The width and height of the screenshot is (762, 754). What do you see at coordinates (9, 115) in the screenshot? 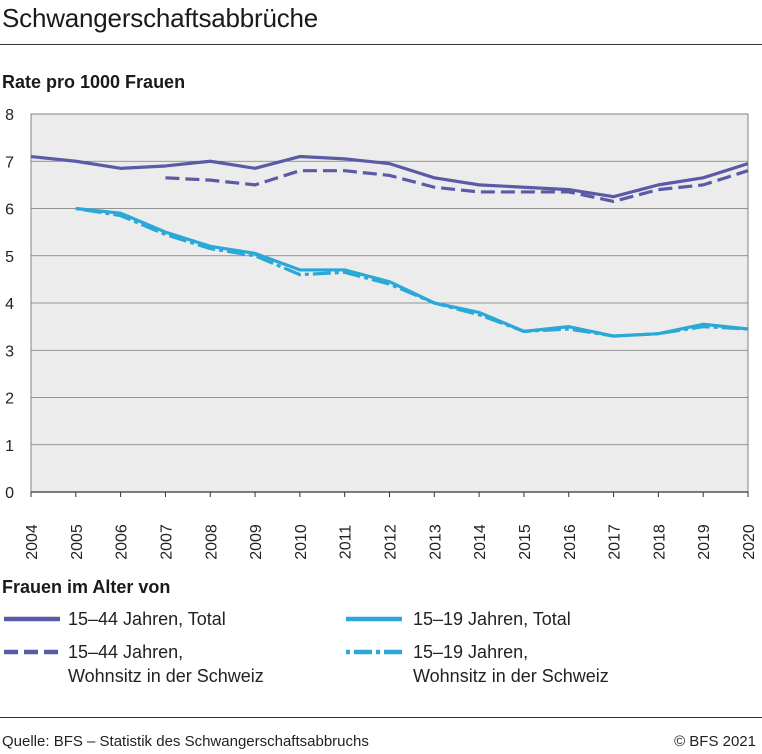
I see `y-tick-label-8: 8` at bounding box center [9, 115].